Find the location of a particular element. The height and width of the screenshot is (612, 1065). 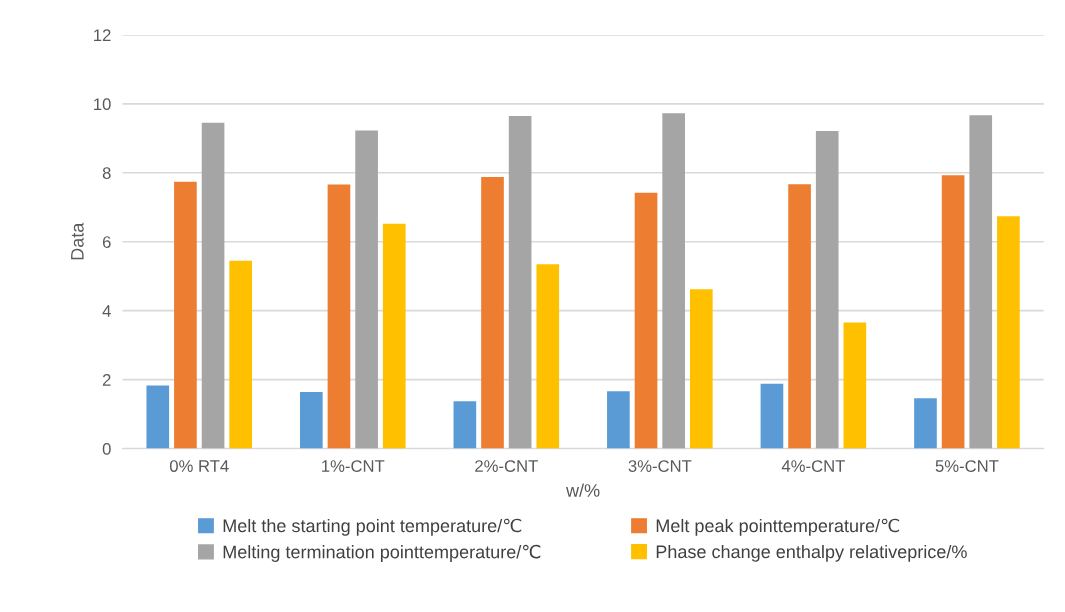

y-tick-label: 10 is located at coordinates (102, 104).